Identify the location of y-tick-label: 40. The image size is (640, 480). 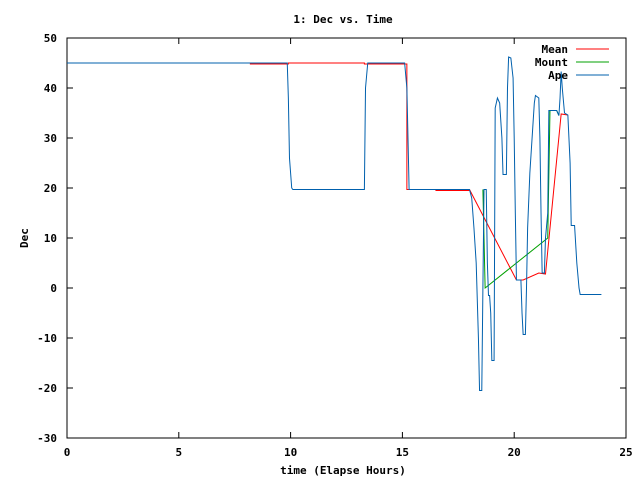
(50, 88).